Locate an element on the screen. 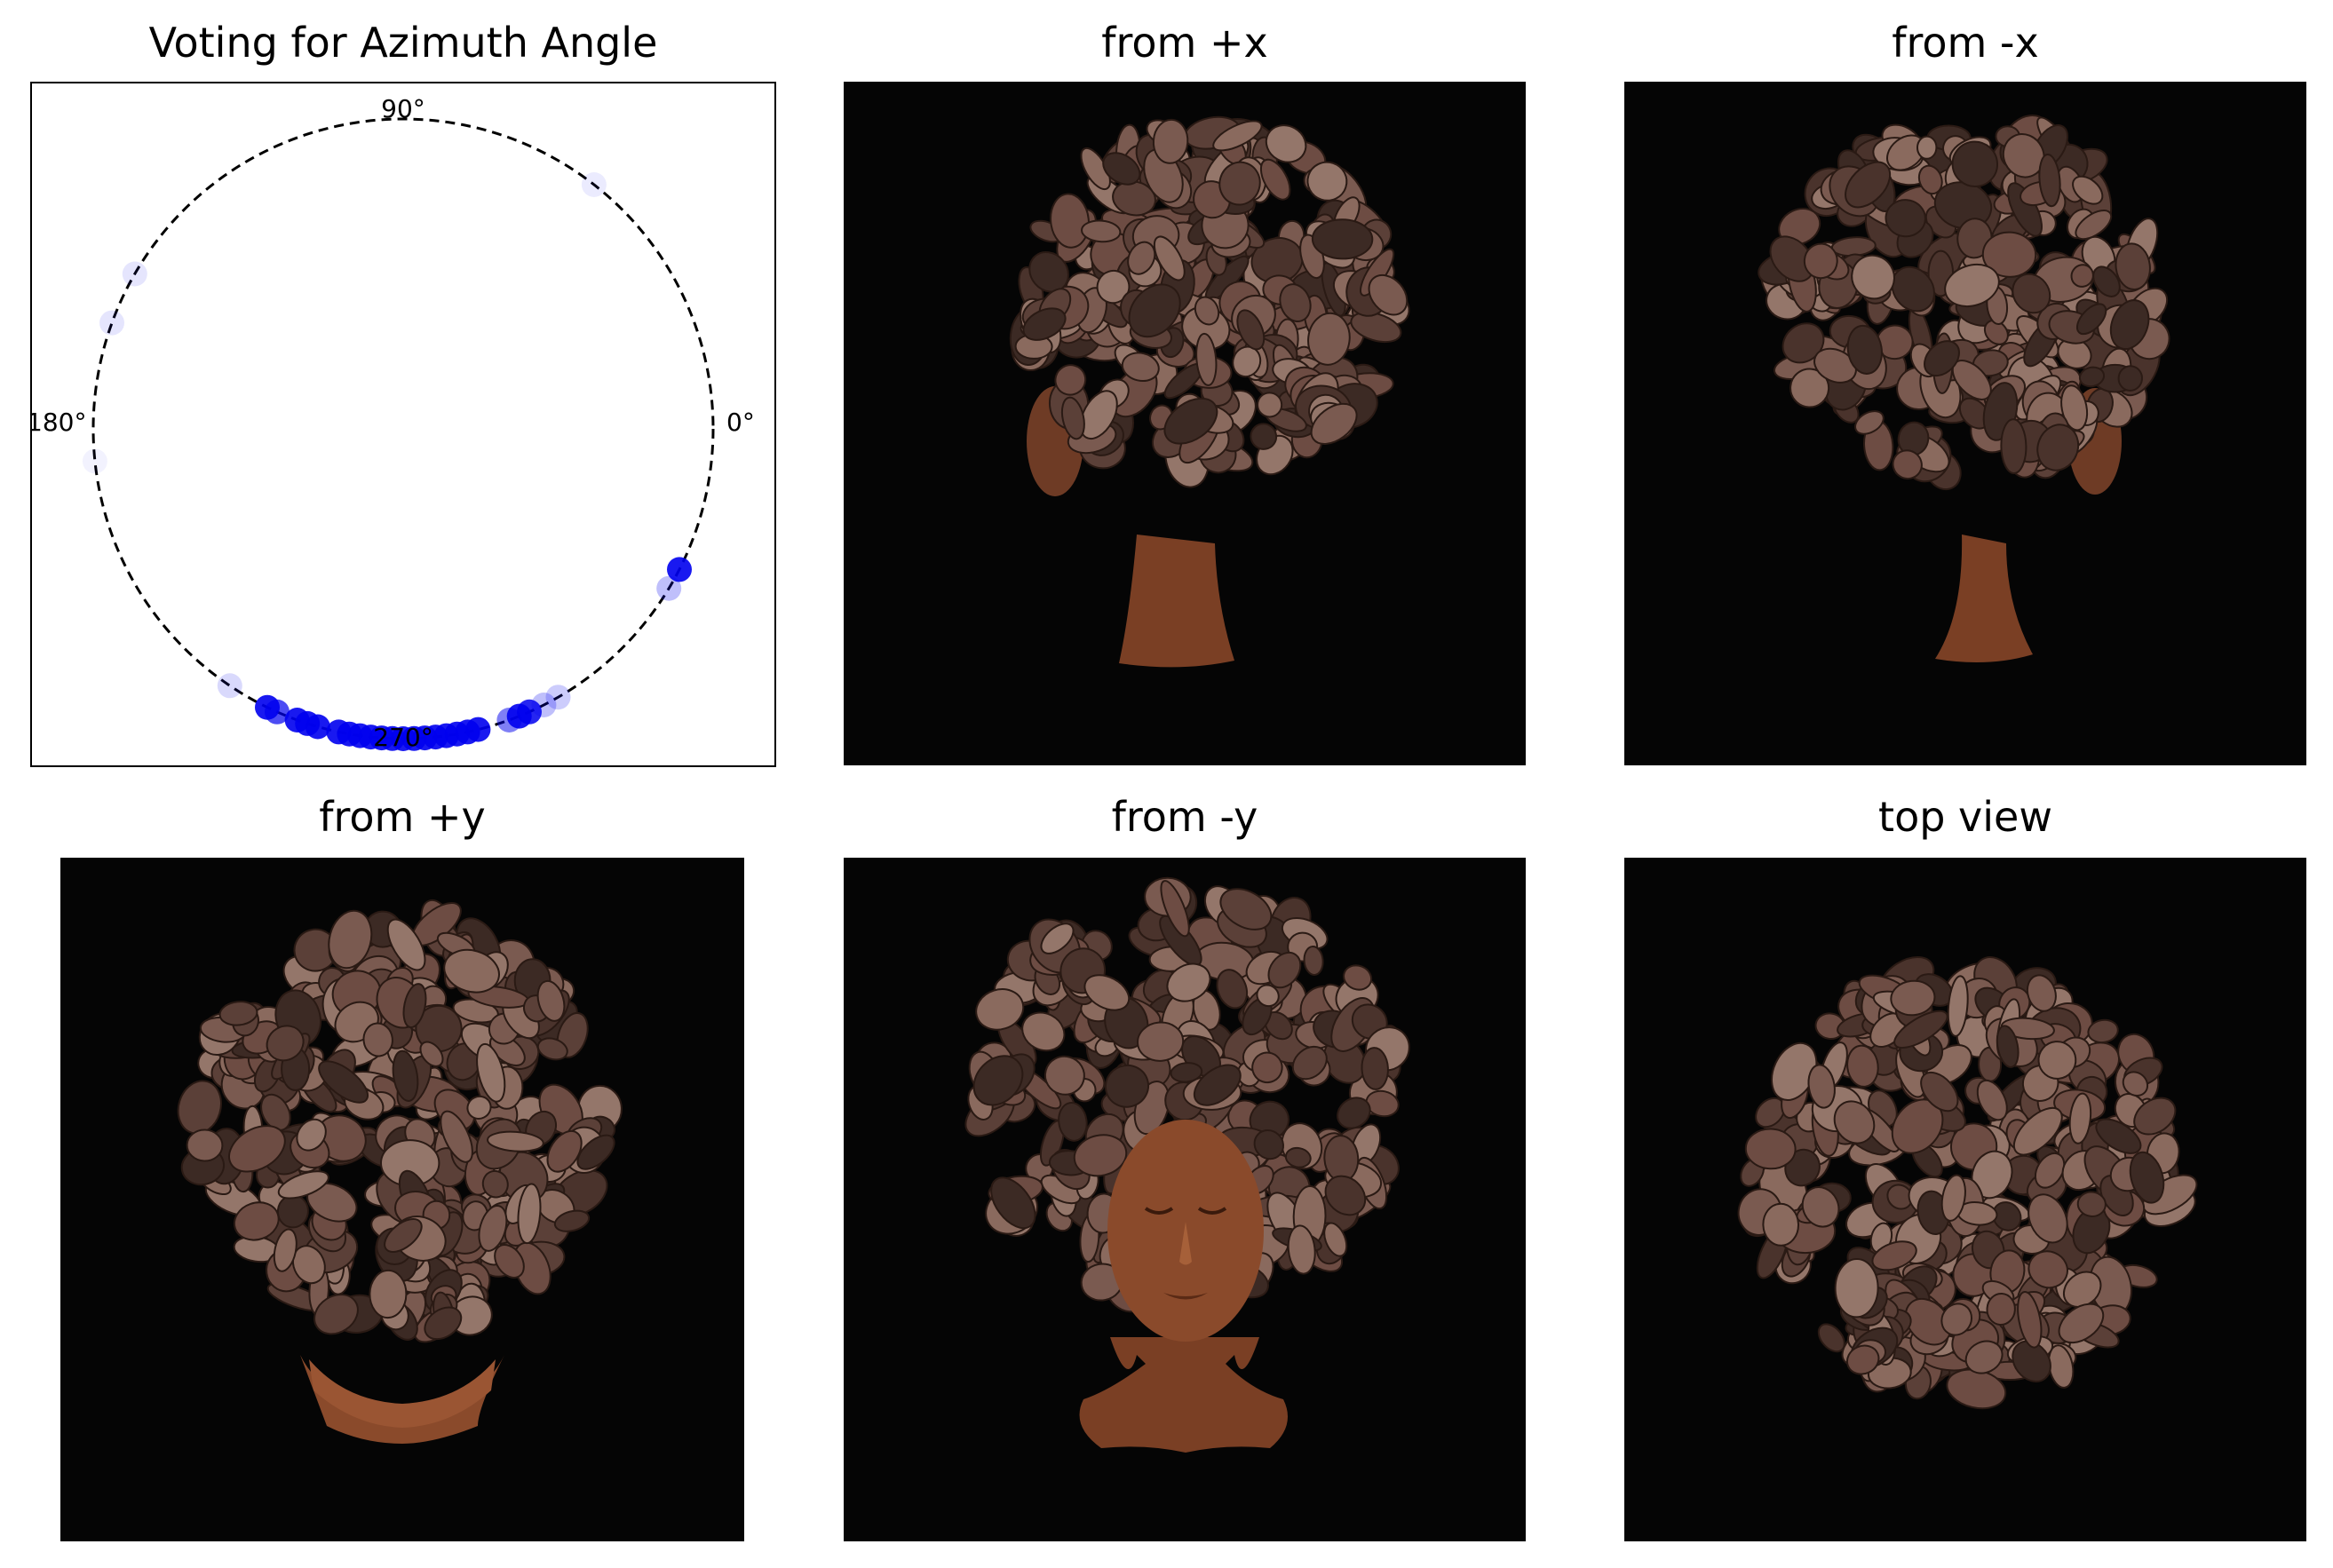  render-title-minus-x: from -x is located at coordinates (1965, 43).